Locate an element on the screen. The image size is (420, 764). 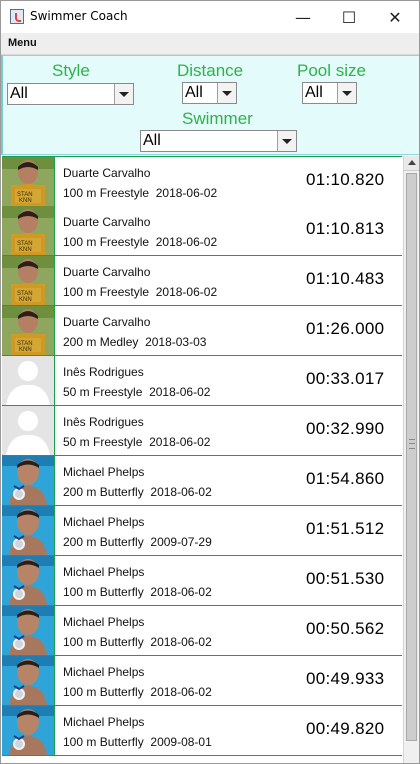
distance-filter-value: All is located at coordinates (194, 92).